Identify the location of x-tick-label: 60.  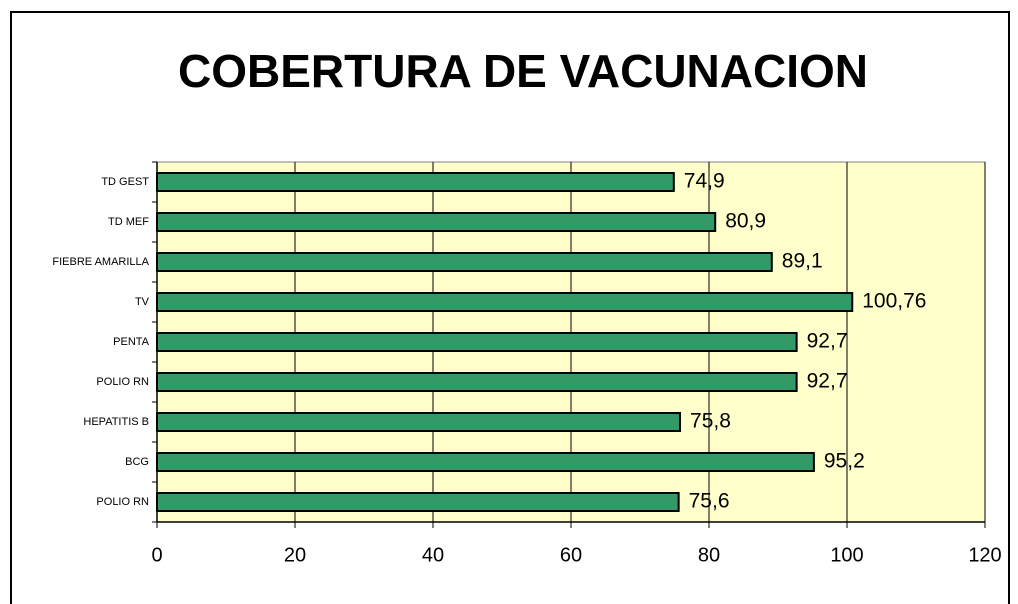
(571, 555).